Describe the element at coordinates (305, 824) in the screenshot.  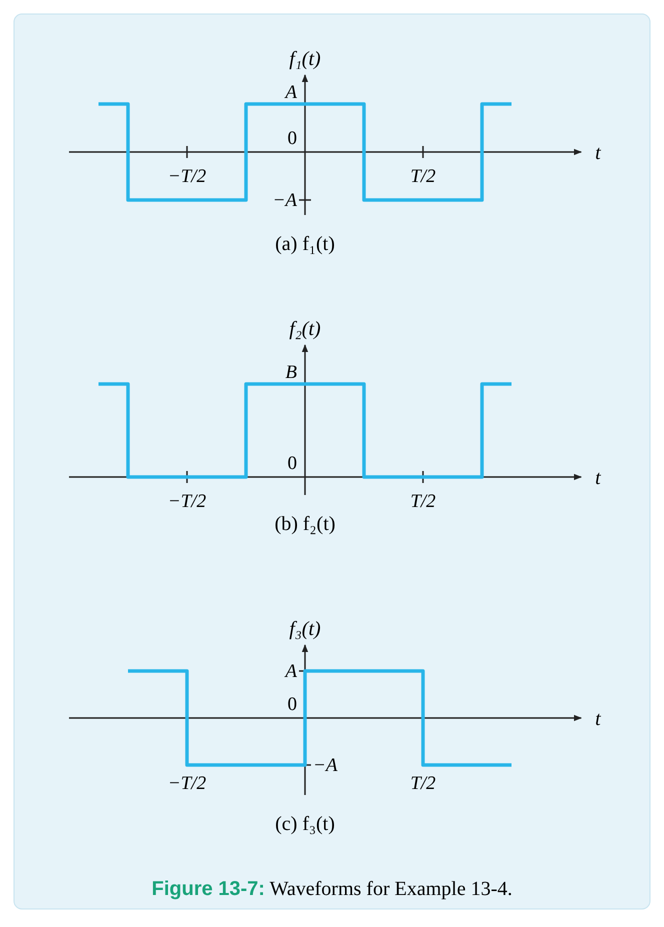
I see `text: (c) f₃(t)` at that location.